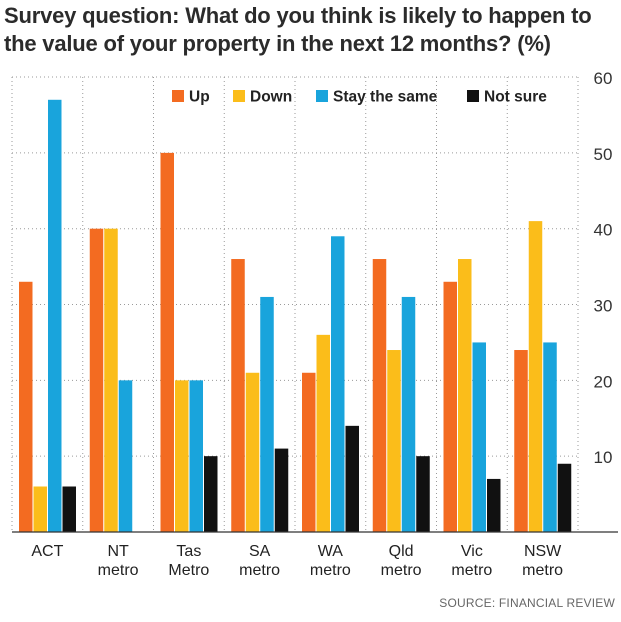  Describe the element at coordinates (603, 306) in the screenshot. I see `y-tick-label: 30` at that location.